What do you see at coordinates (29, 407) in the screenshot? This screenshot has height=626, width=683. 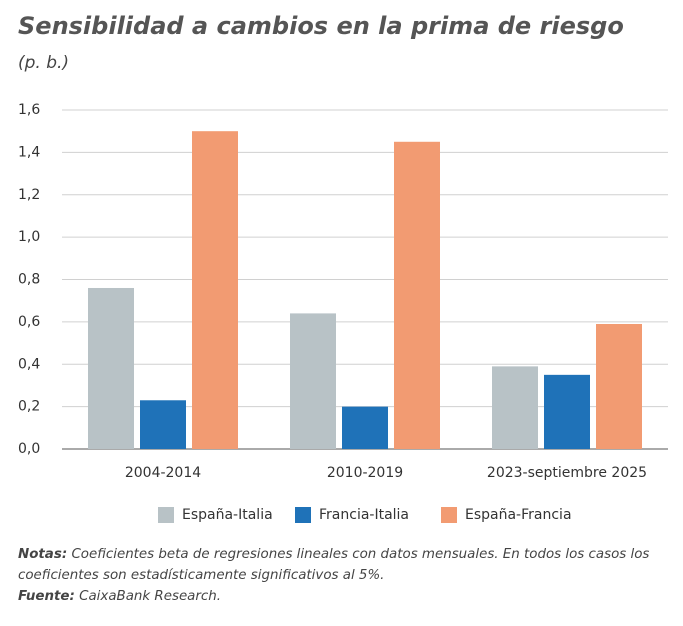 I see `y-tick-label: 0,2` at bounding box center [29, 407].